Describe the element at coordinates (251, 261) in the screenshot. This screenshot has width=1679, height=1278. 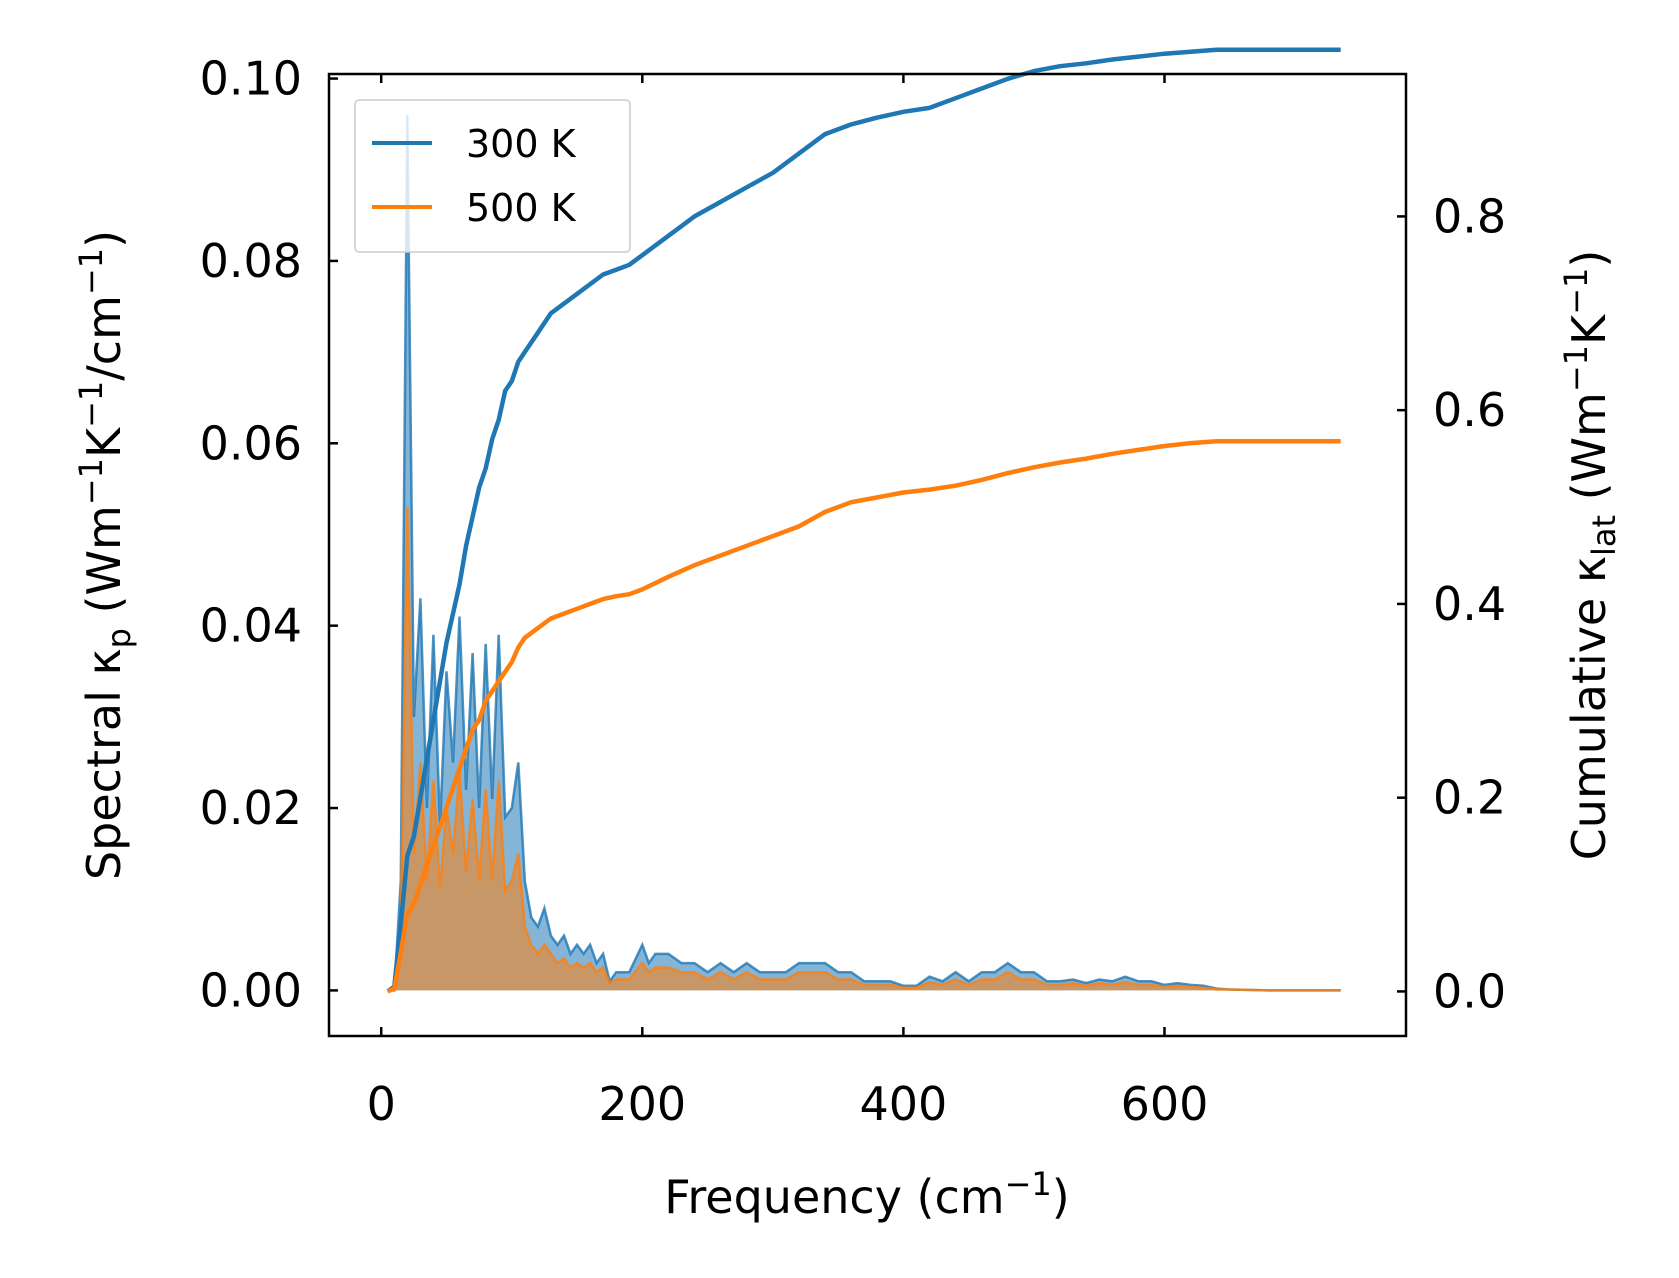
I see `y-left-tick-label: 0.08` at that location.